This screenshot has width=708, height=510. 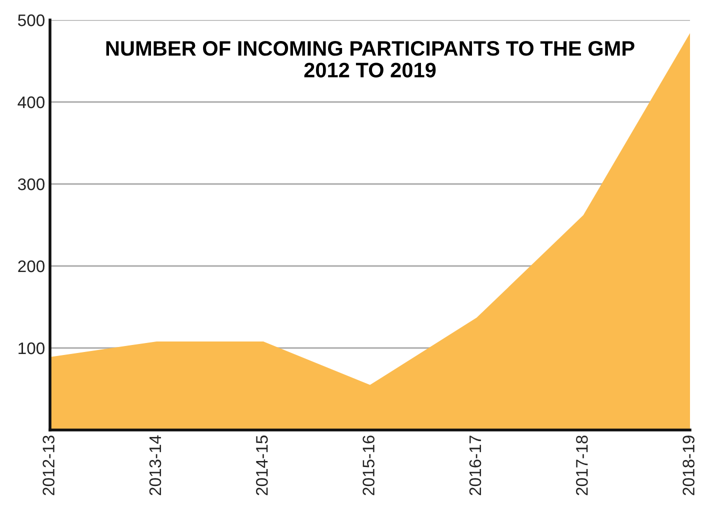 What do you see at coordinates (688, 466) in the screenshot?
I see `x-tick-label: 2018-19` at bounding box center [688, 466].